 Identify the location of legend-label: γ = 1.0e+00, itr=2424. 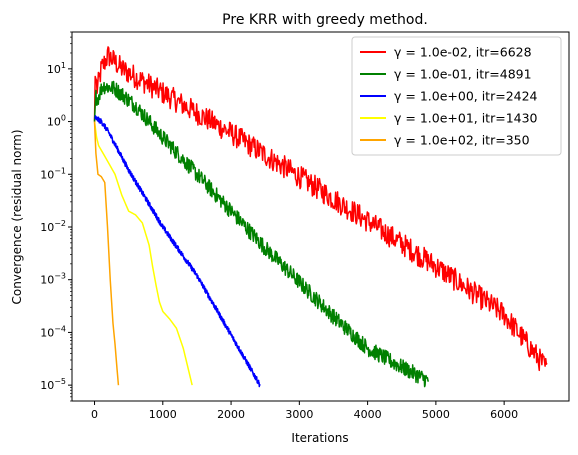
(466, 96).